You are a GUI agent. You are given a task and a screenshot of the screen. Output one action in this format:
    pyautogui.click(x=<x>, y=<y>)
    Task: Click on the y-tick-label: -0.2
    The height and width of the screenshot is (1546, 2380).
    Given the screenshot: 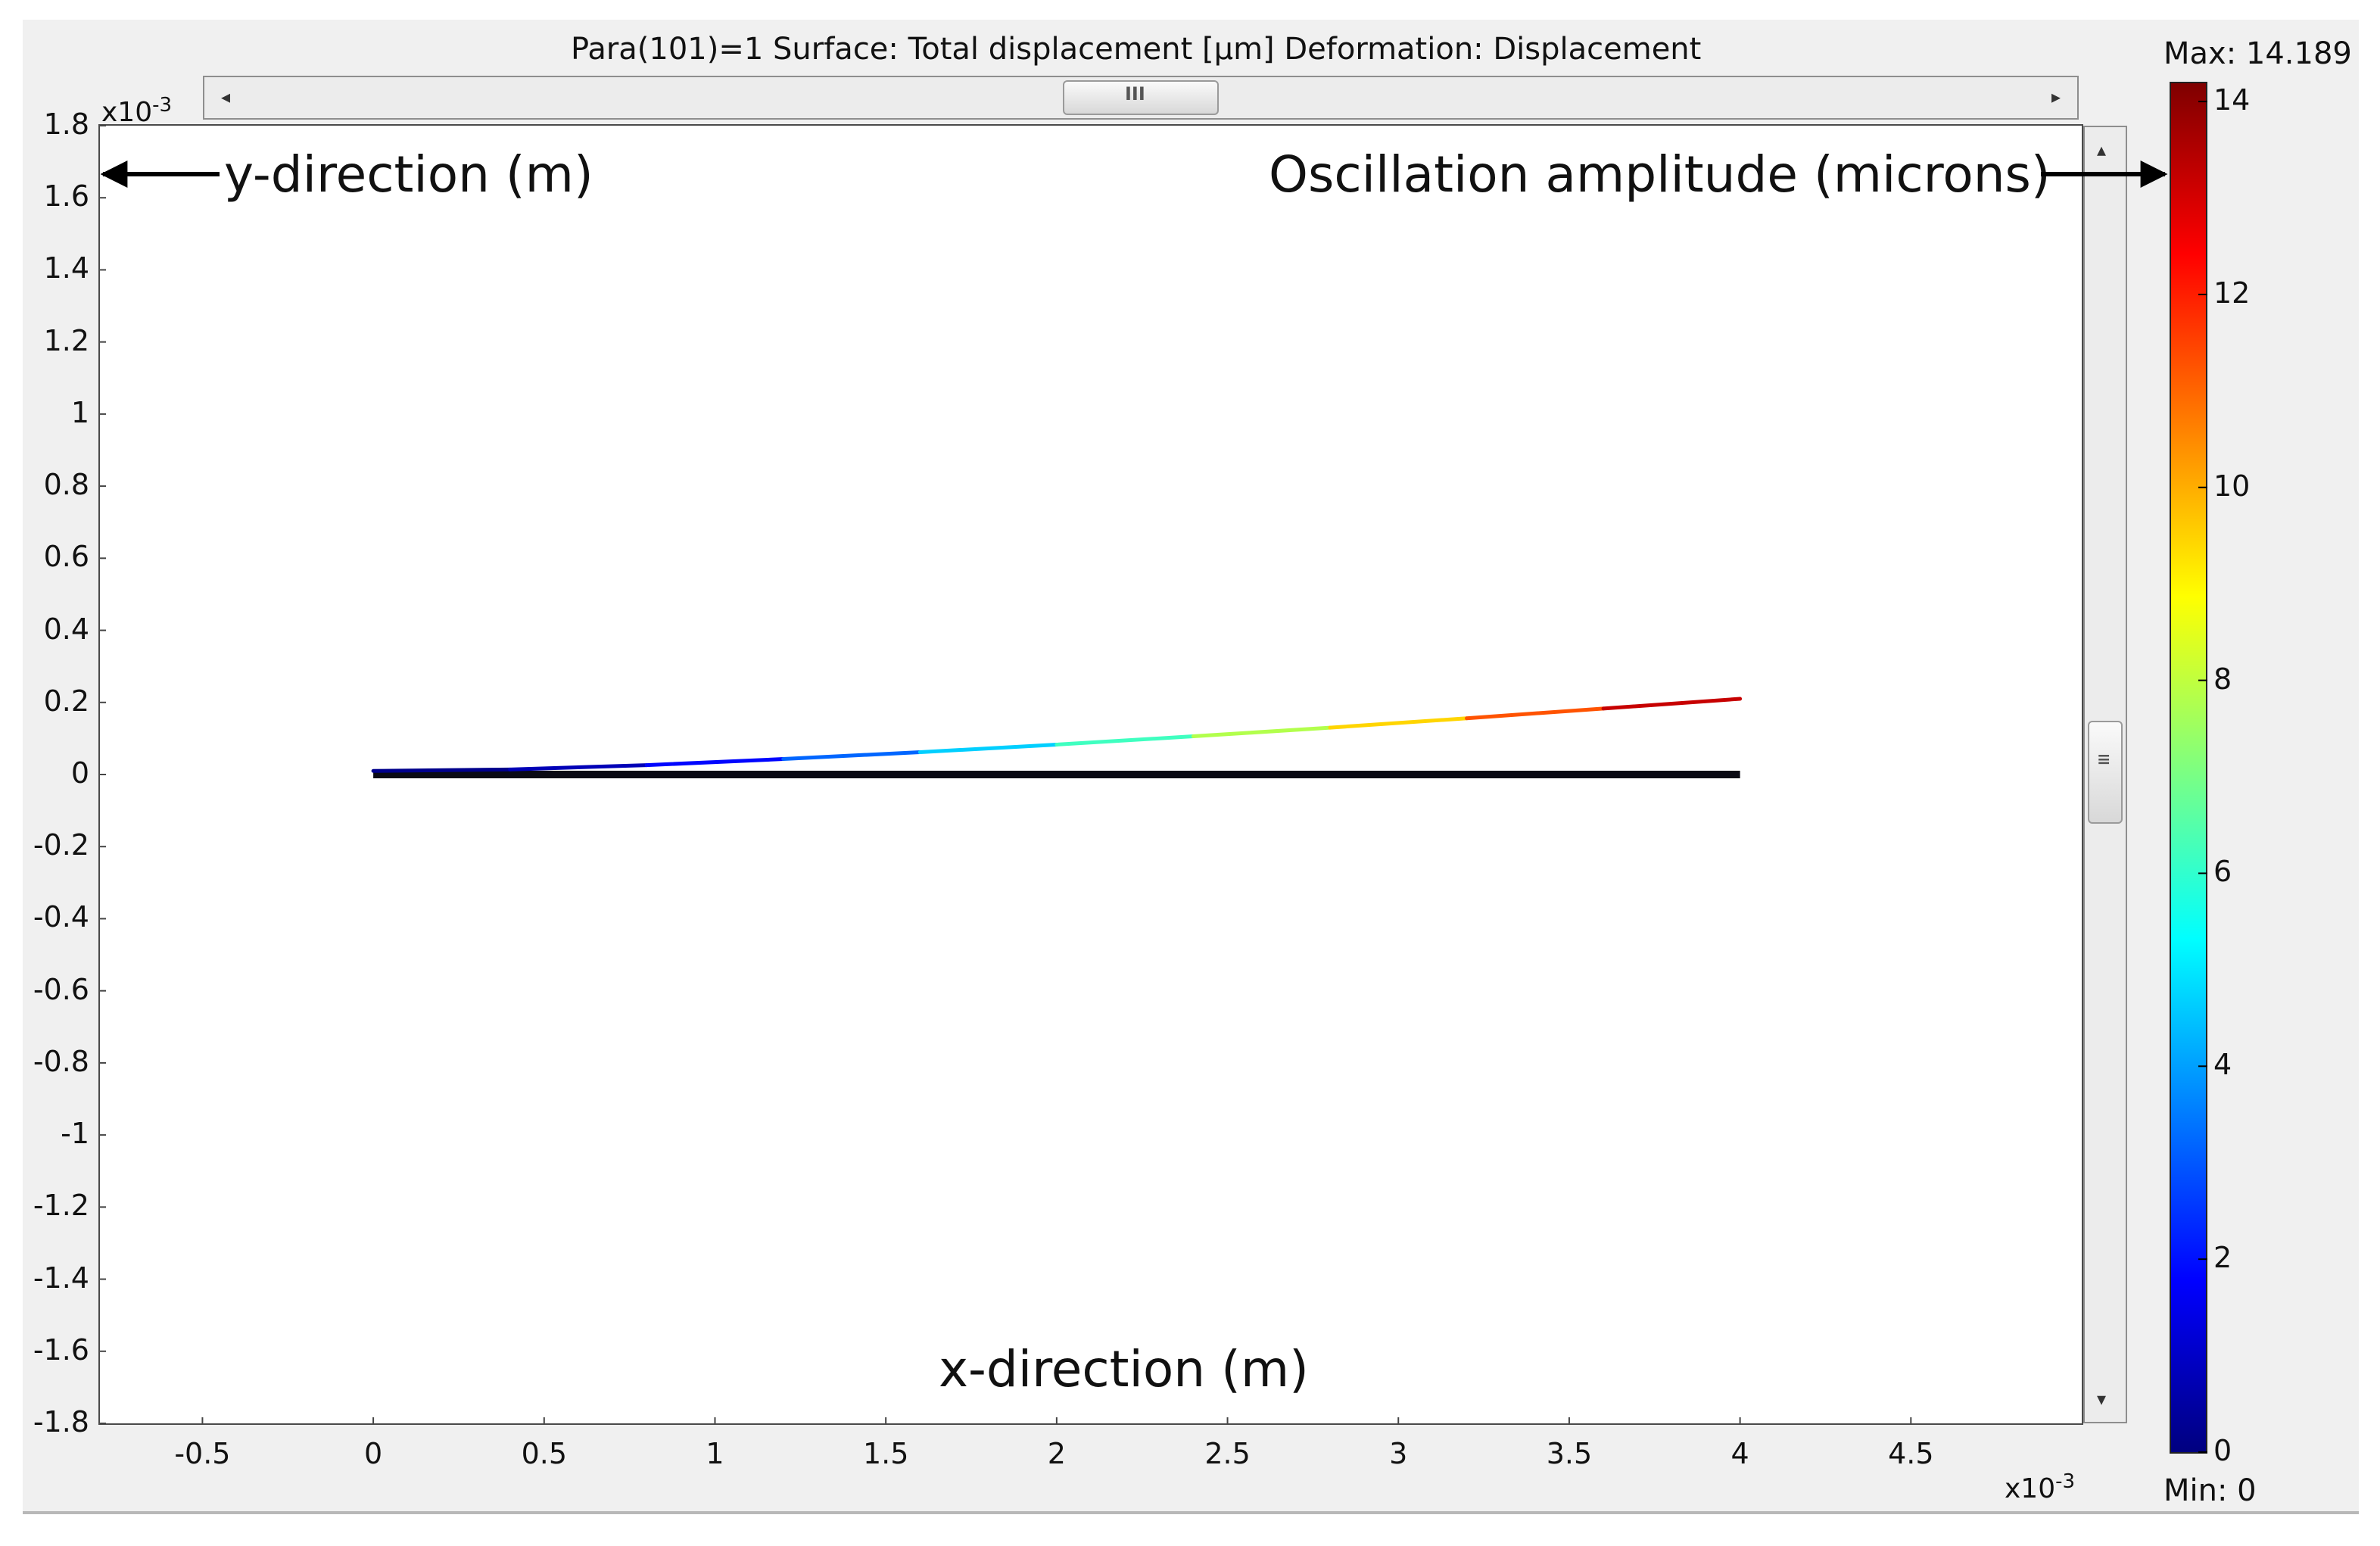 What is the action you would take?
    pyautogui.click(x=61, y=845)
    